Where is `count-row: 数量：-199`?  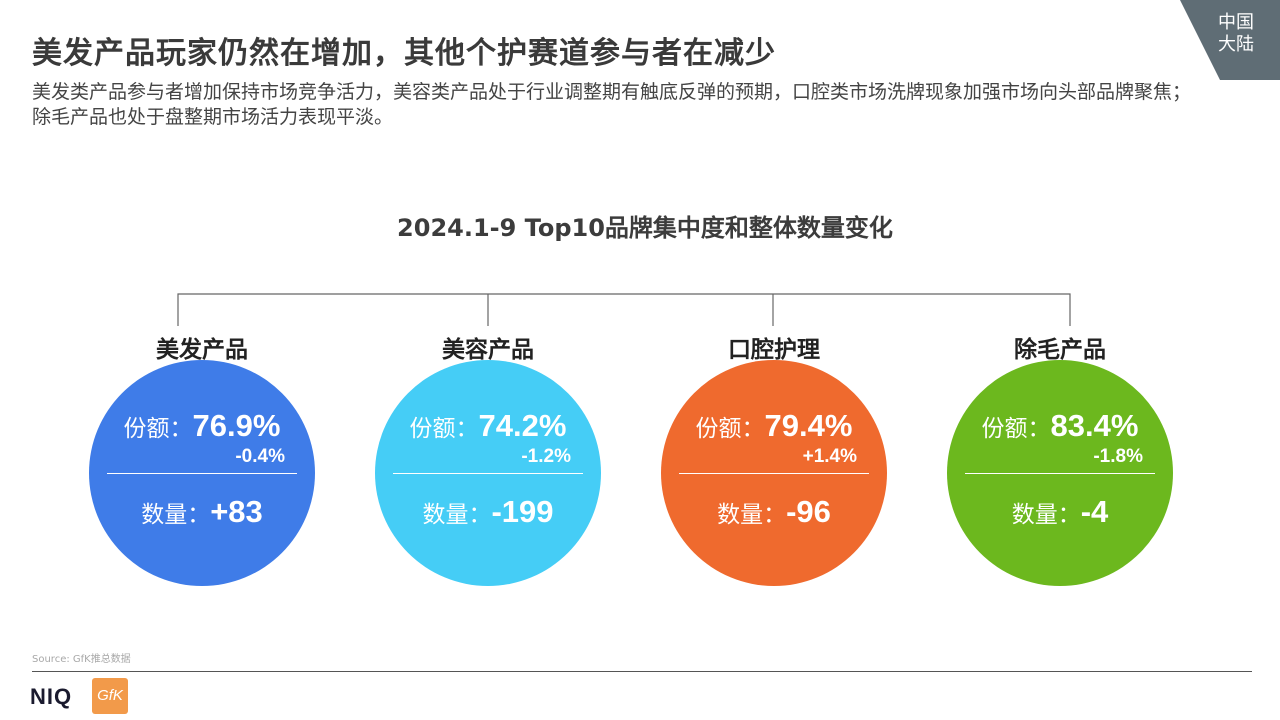
count-row: 数量：-199 is located at coordinates (488, 512).